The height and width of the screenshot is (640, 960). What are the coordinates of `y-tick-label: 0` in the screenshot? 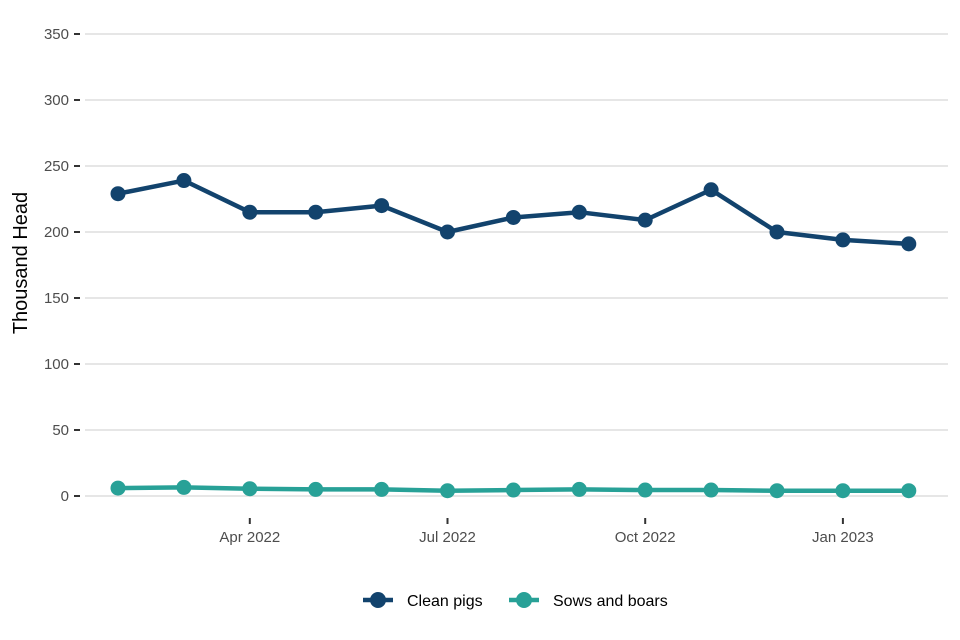 It's located at (65, 496).